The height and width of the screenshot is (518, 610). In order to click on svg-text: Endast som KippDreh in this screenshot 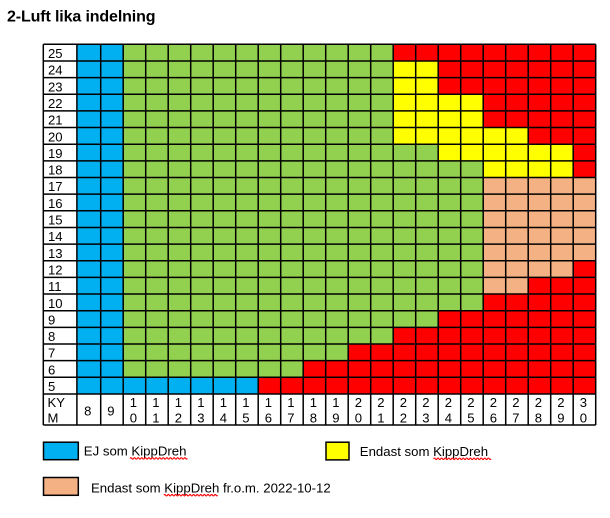, I will do `click(424, 451)`.